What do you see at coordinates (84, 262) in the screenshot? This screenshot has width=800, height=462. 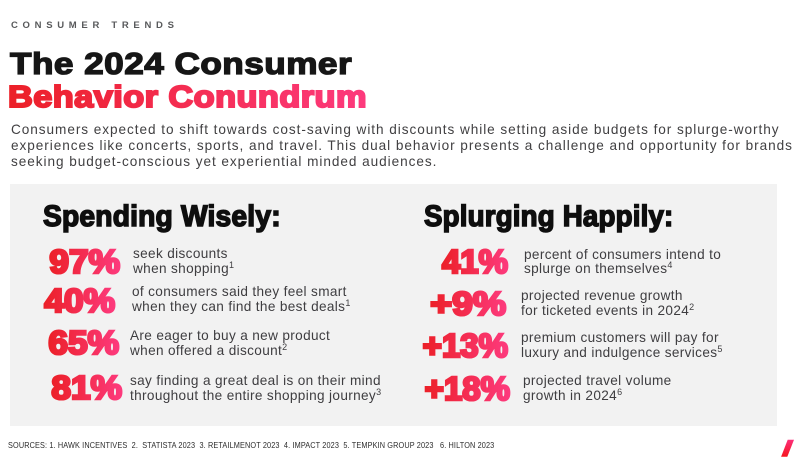 I see `svg-text: 97%` at bounding box center [84, 262].